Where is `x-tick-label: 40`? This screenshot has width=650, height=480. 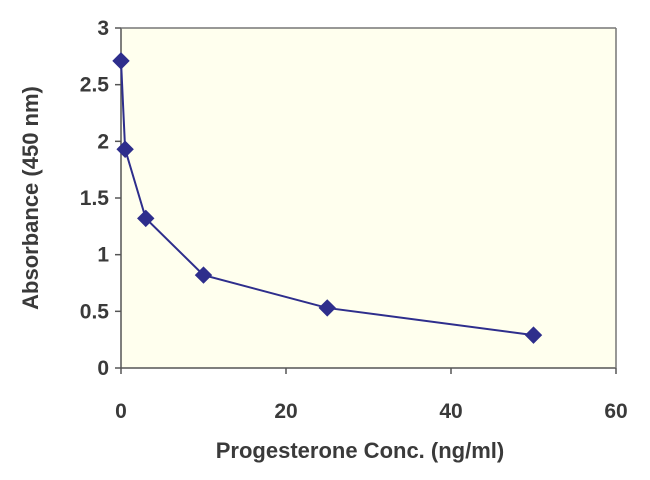 x-tick-label: 40 is located at coordinates (450, 411).